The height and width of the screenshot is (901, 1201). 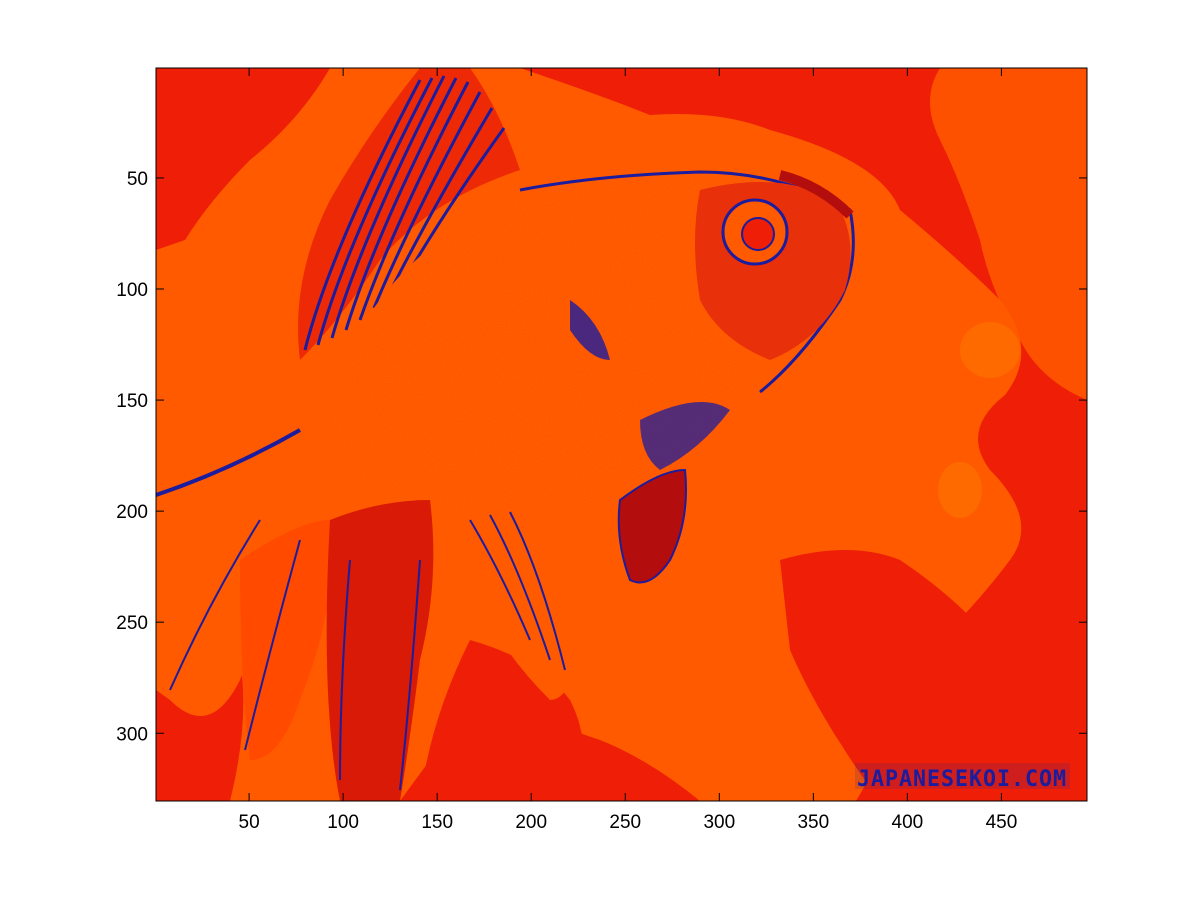 What do you see at coordinates (1002, 822) in the screenshot?
I see `x-tick-label: 450` at bounding box center [1002, 822].